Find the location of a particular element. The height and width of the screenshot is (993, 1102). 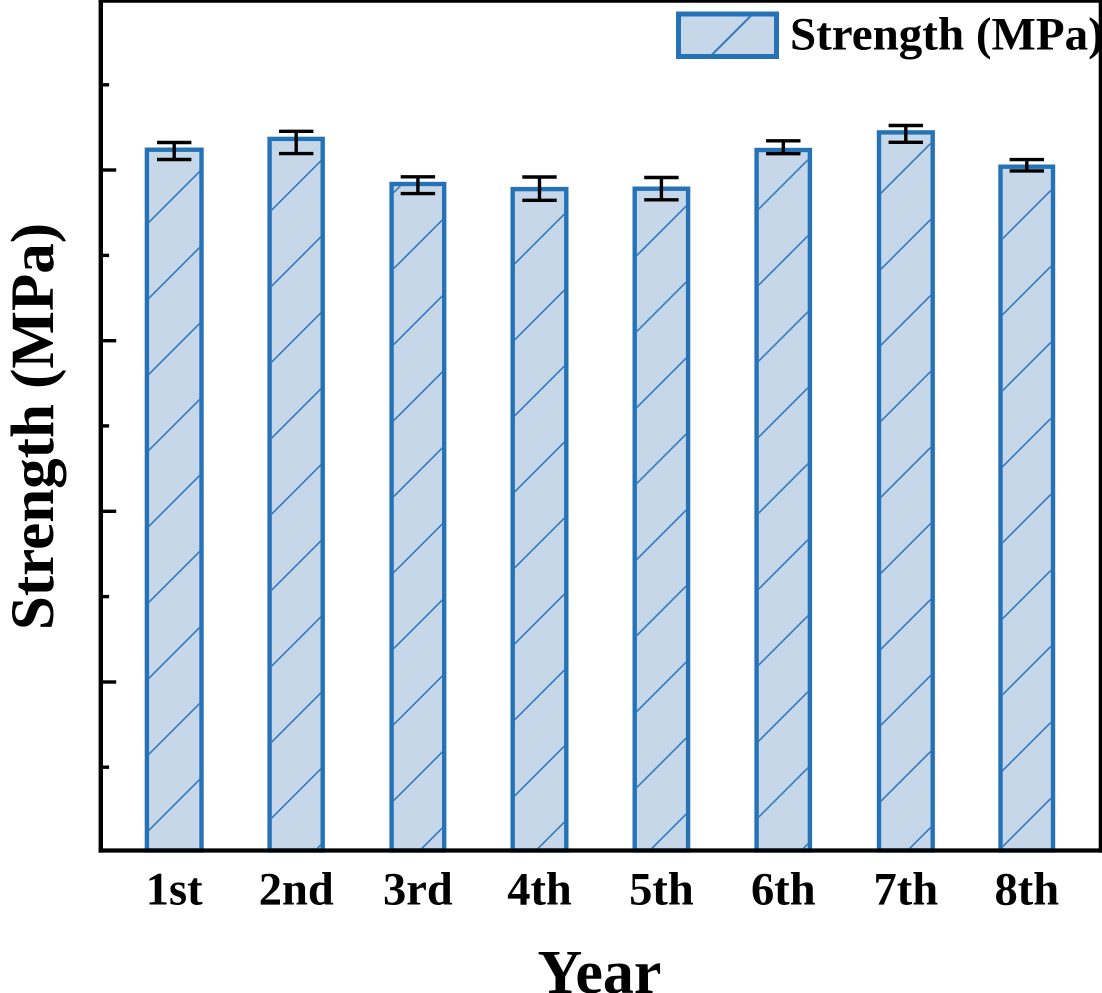

svg-text: 4th is located at coordinates (539, 890).